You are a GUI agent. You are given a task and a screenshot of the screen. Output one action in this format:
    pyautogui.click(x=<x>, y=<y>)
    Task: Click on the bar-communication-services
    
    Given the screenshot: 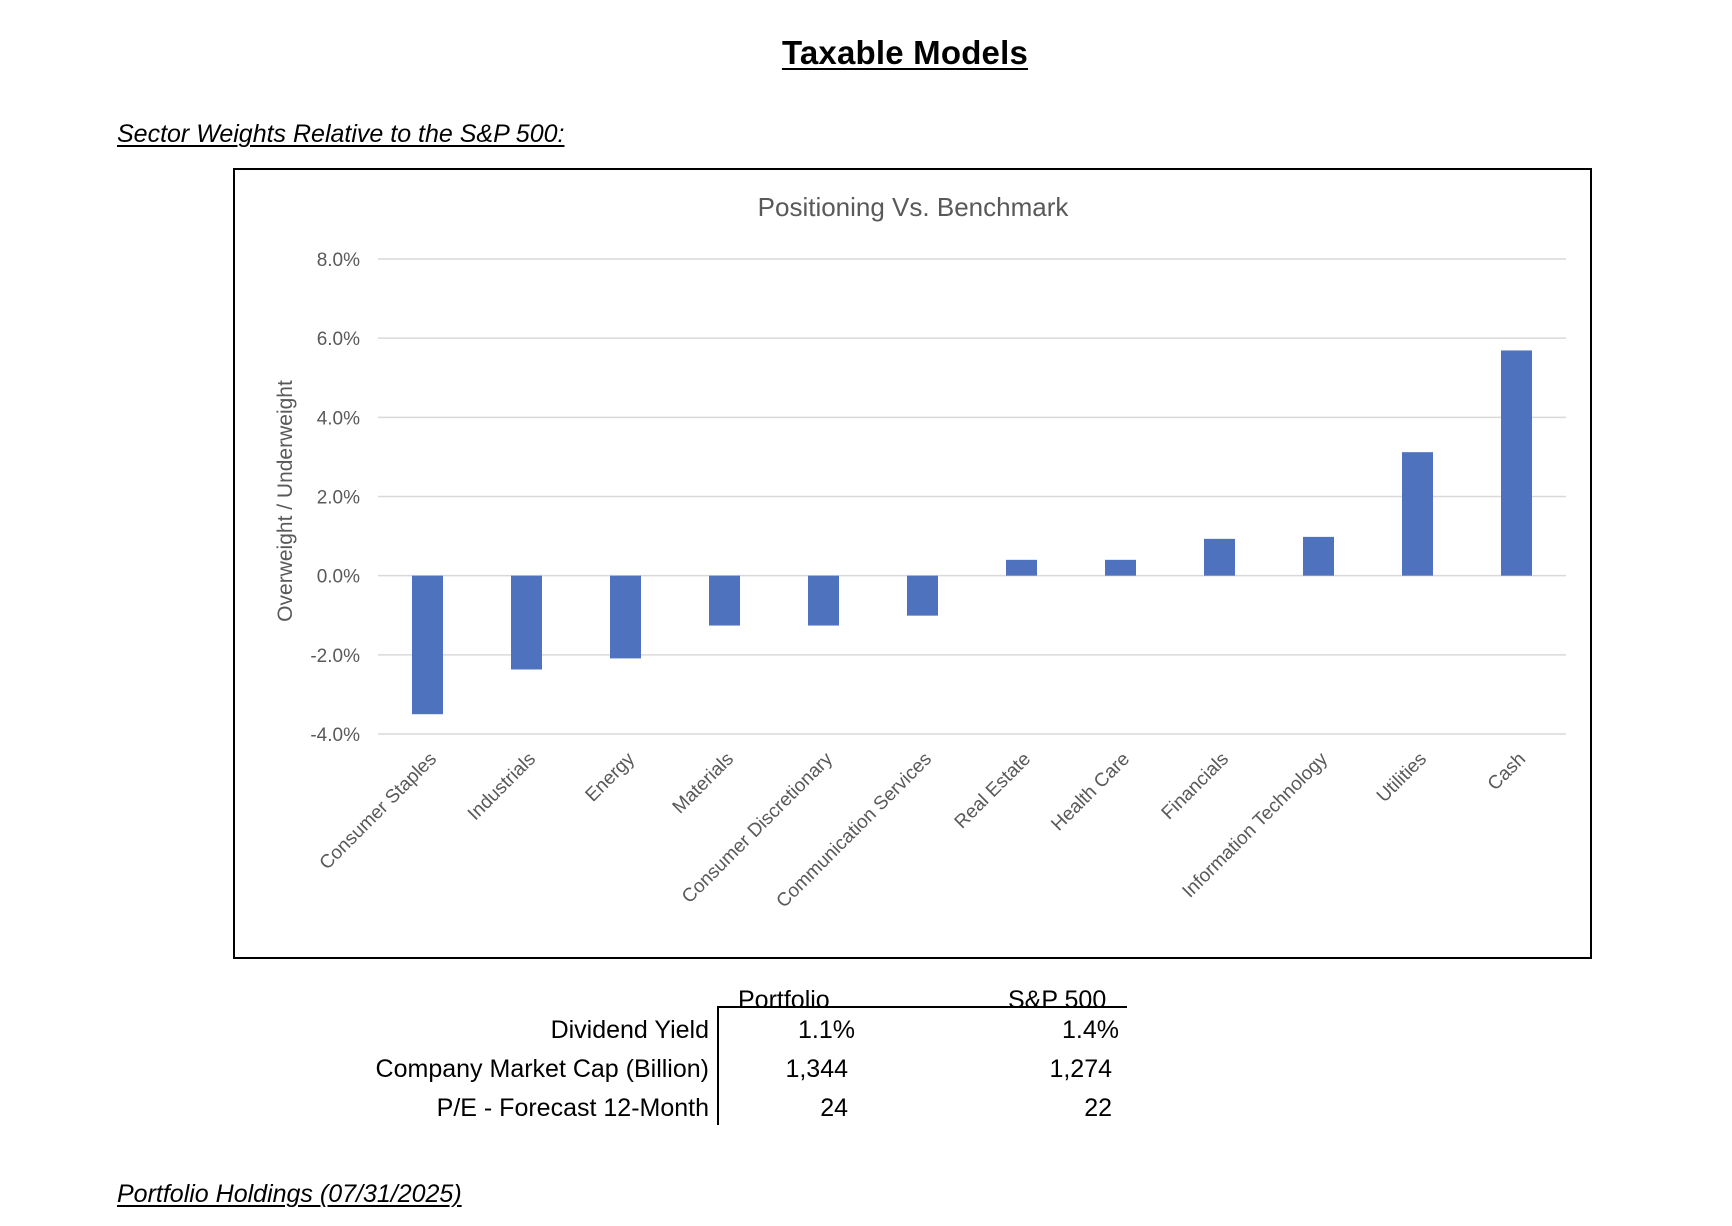 What is the action you would take?
    pyautogui.click(x=922, y=595)
    